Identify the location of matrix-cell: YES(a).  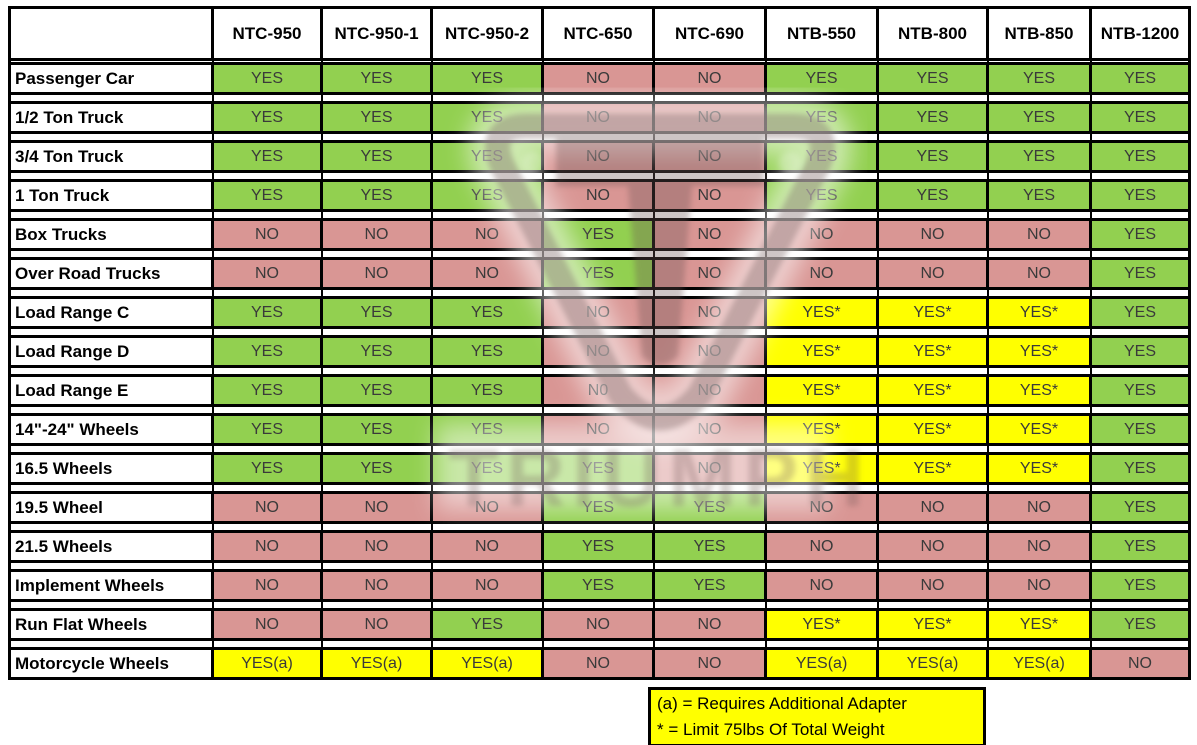
(376, 663).